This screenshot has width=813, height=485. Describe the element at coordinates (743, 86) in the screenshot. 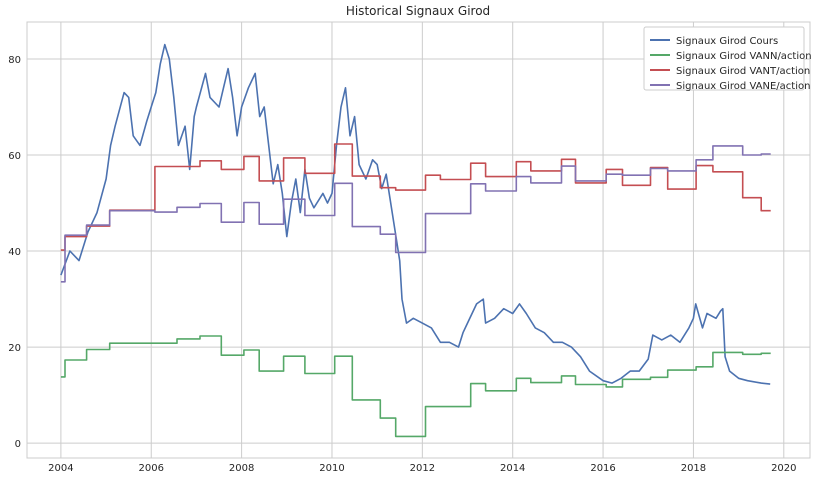

I see `legend-label: Signaux Girod VANE/action` at that location.